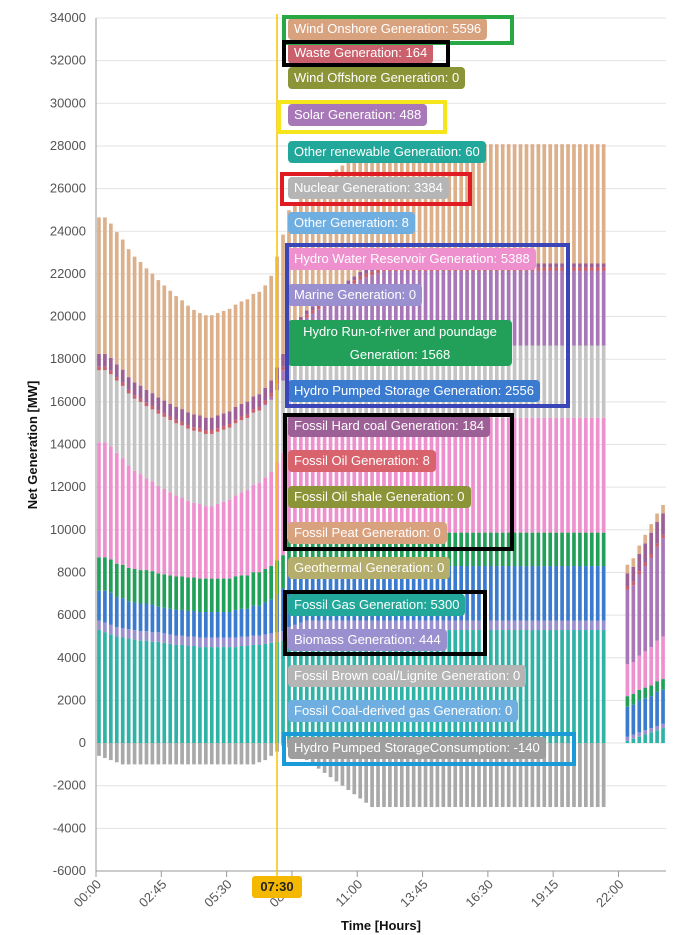  I want to click on x-axis-title: Time [Hours], so click(381, 925).